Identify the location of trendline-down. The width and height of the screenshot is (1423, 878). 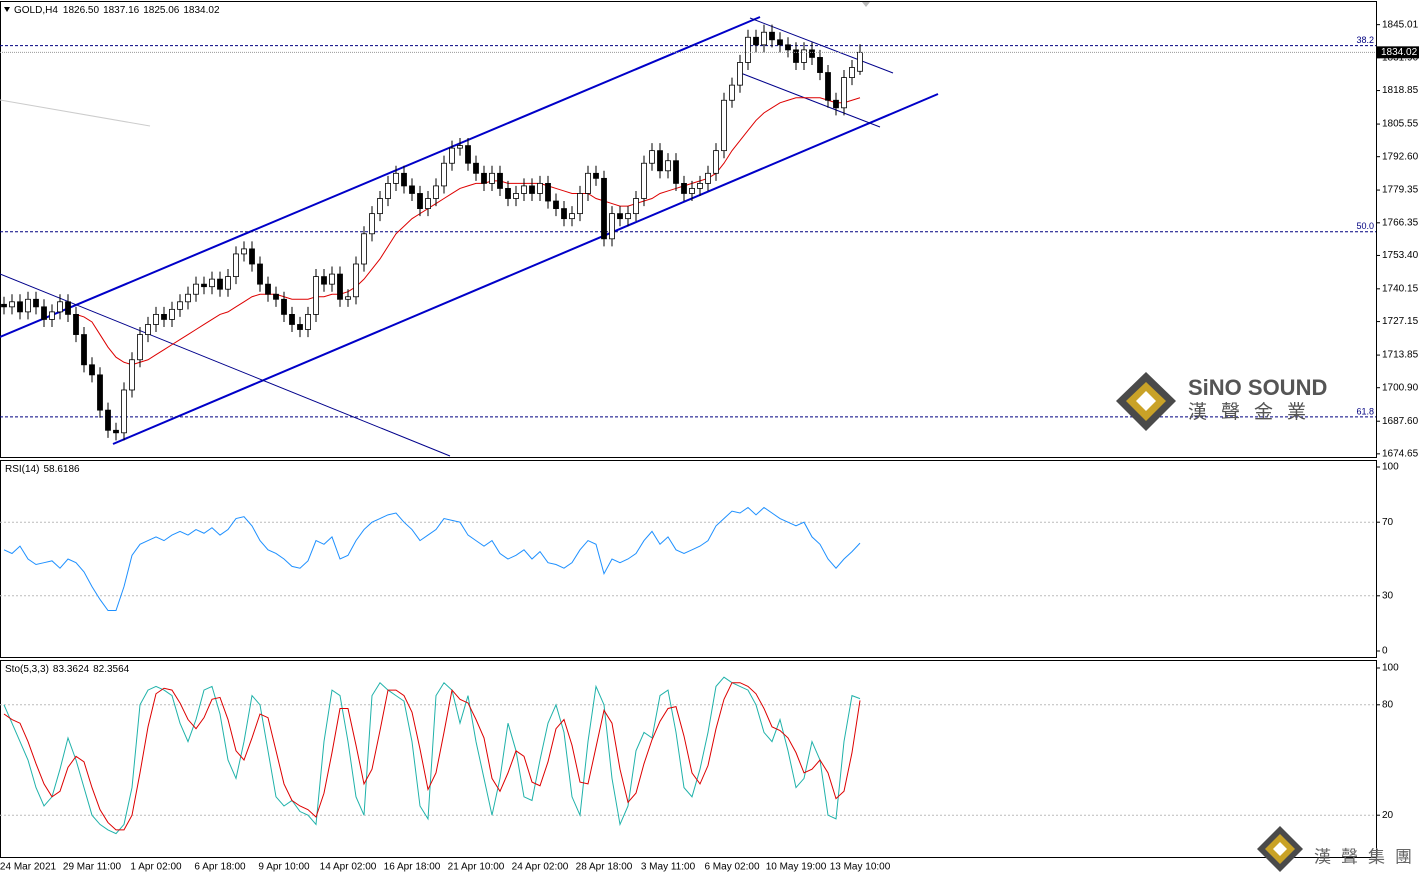
(225, 365).